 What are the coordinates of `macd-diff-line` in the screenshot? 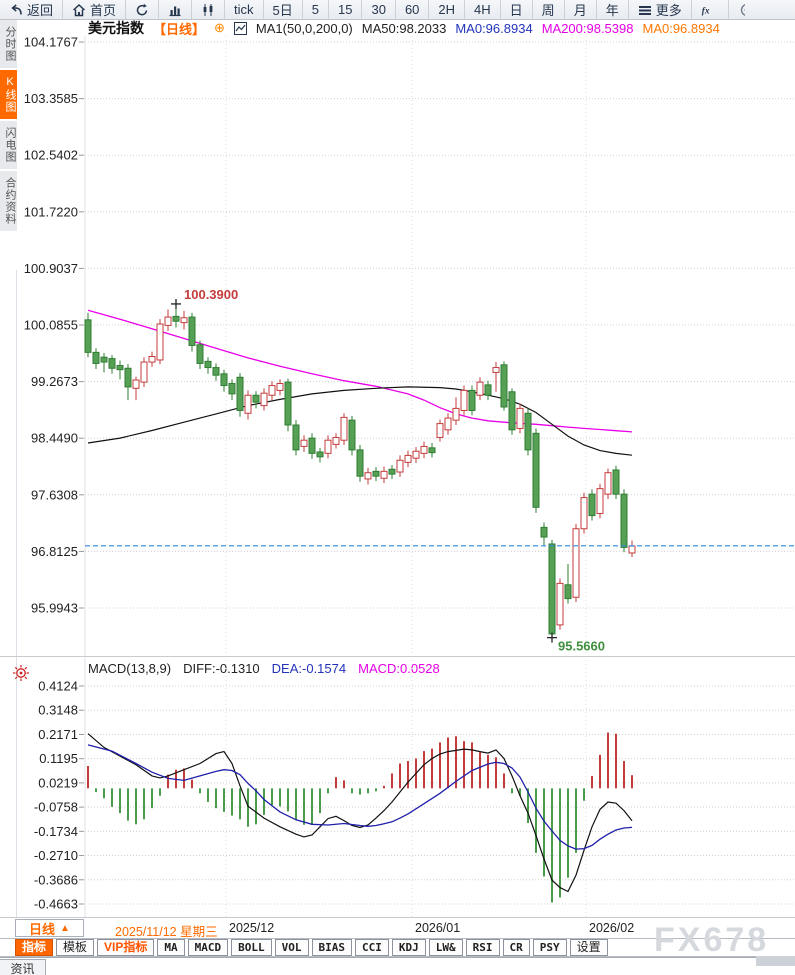 It's located at (360, 813).